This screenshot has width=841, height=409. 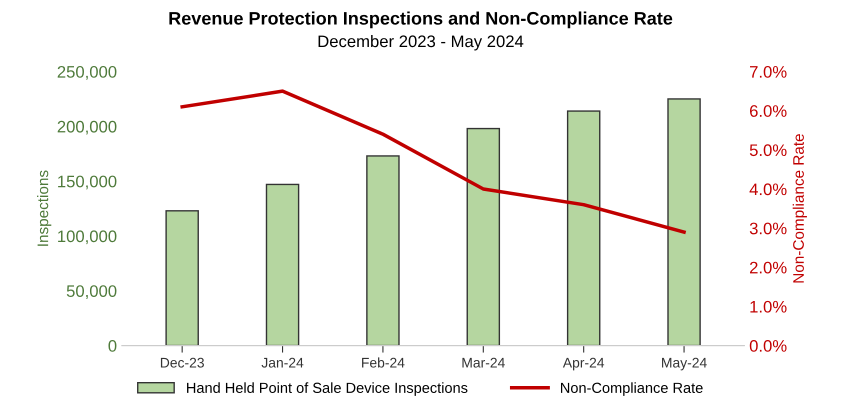 I want to click on y2-tick-label: 5.0%, so click(x=768, y=150).